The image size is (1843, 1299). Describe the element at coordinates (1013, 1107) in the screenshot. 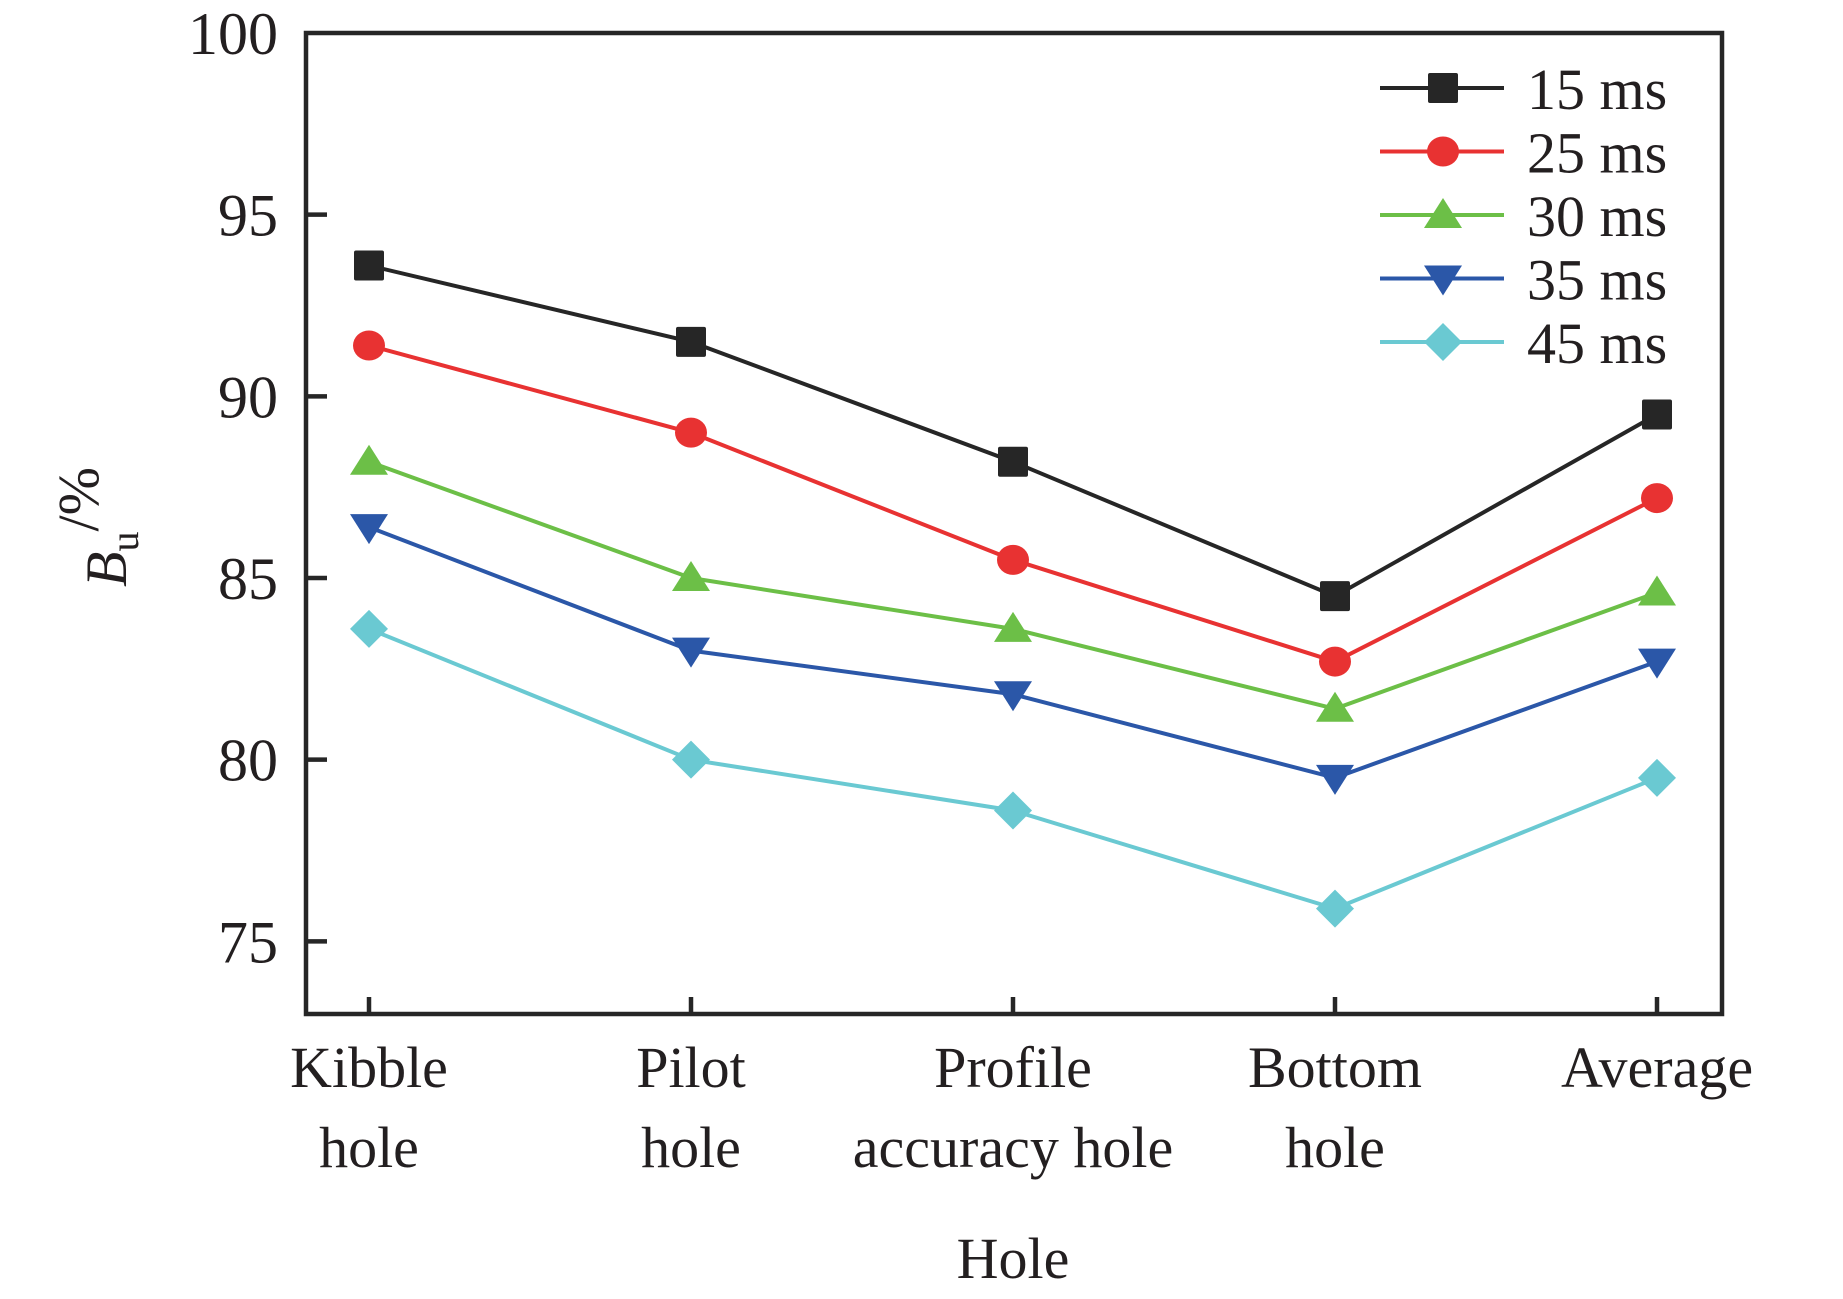

I see `x-tick-label: Profile accuracy hole` at that location.